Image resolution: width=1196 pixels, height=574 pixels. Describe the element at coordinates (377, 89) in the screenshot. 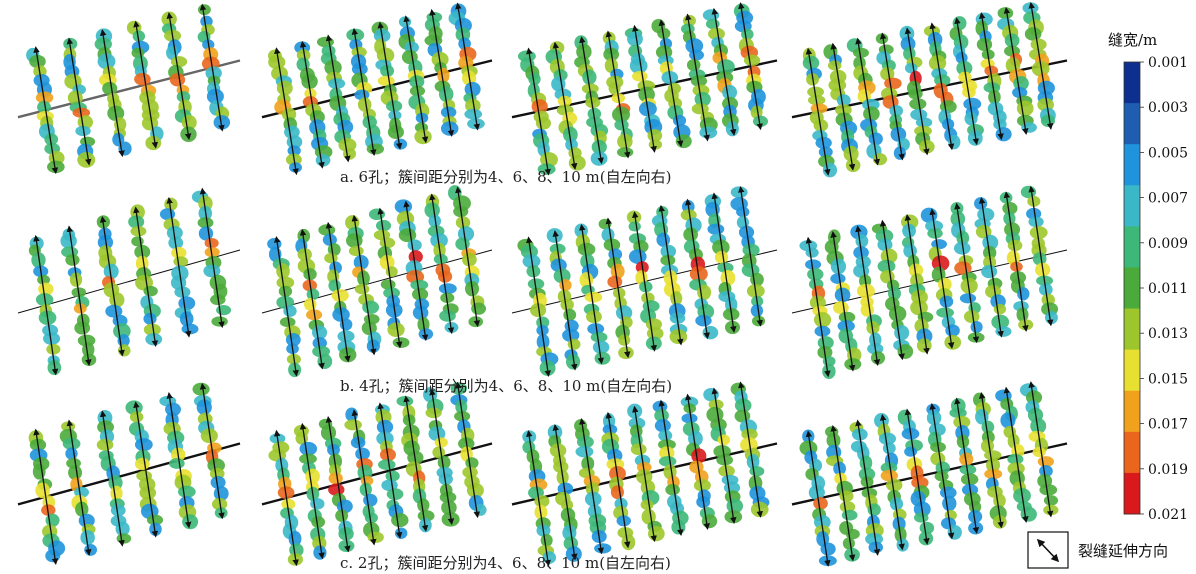

I see `wellbore-line` at that location.